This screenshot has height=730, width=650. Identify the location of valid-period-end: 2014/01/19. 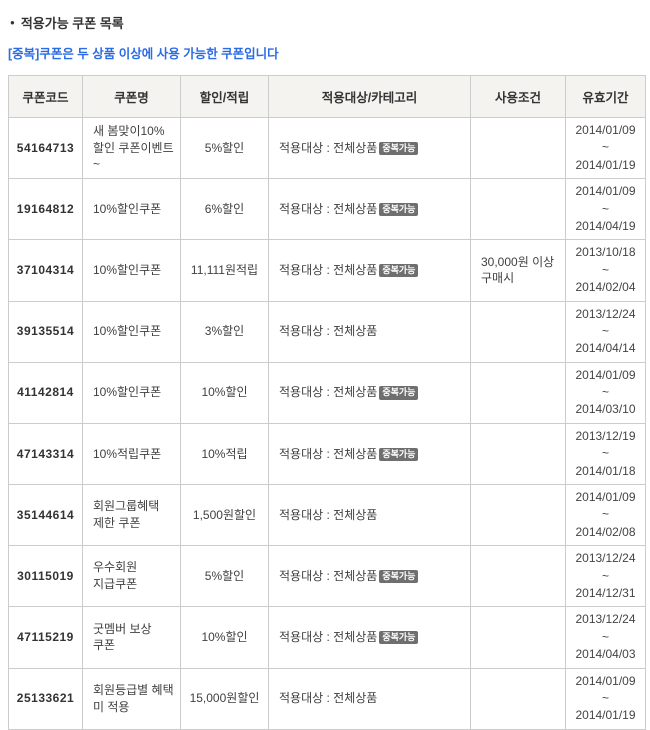
(605, 715).